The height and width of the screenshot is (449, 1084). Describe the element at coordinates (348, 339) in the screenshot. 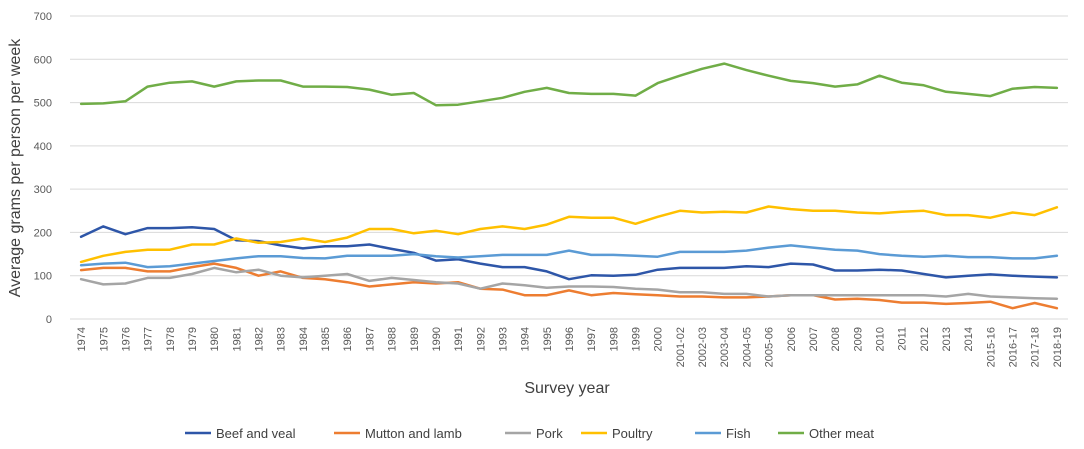

I see `x-tick-label: 1986` at that location.